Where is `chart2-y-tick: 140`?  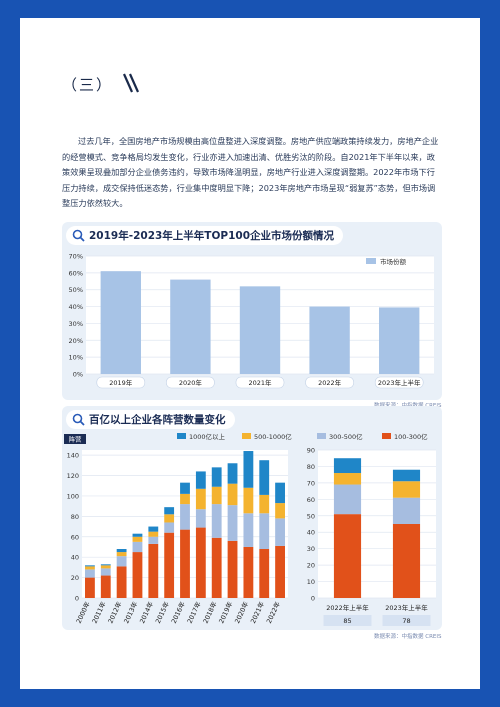 chart2-y-tick: 140 is located at coordinates (73, 456).